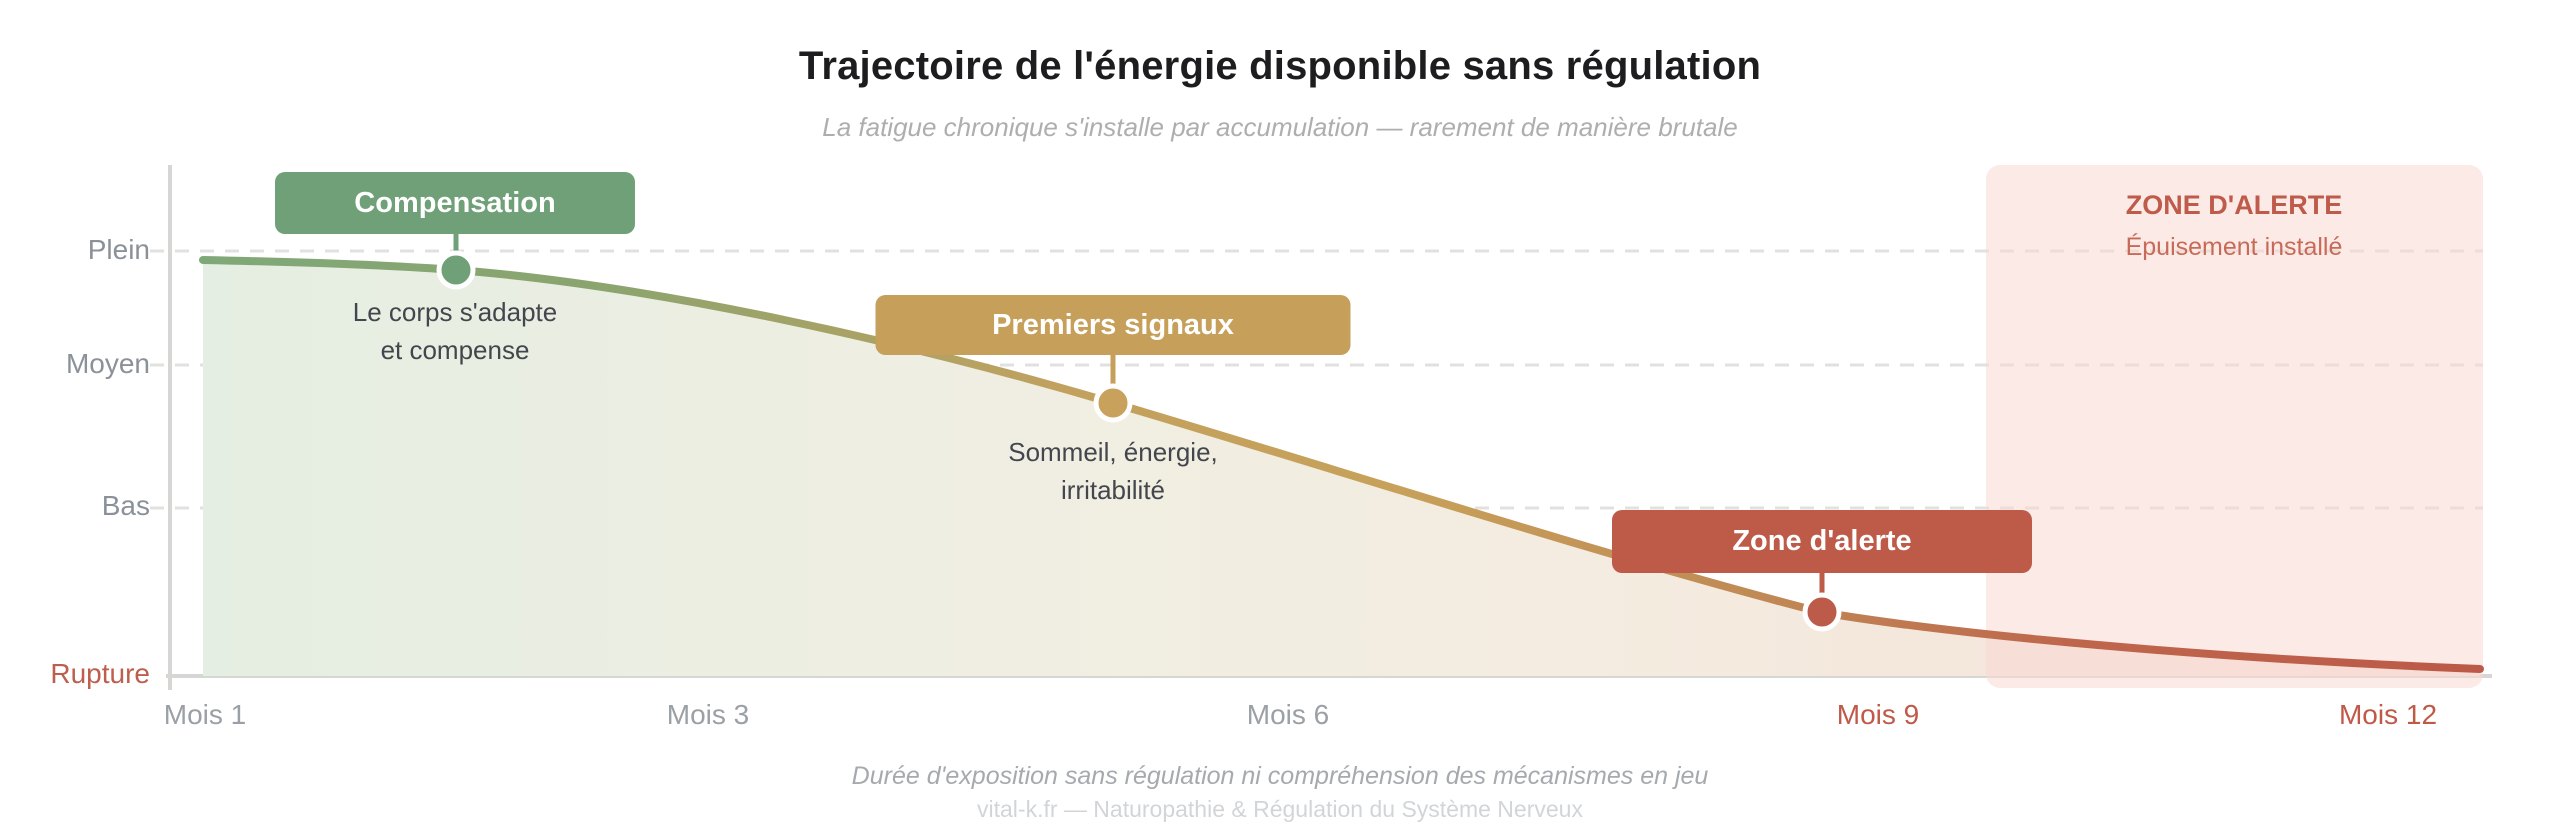 This screenshot has width=2560, height=825. What do you see at coordinates (1113, 403) in the screenshot?
I see `signals-marker-dot` at bounding box center [1113, 403].